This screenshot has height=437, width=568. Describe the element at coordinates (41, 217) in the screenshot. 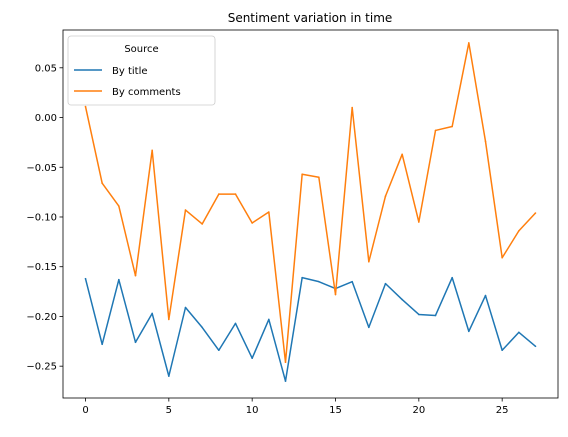

I see `y-tick-label: −0.10` at that location.